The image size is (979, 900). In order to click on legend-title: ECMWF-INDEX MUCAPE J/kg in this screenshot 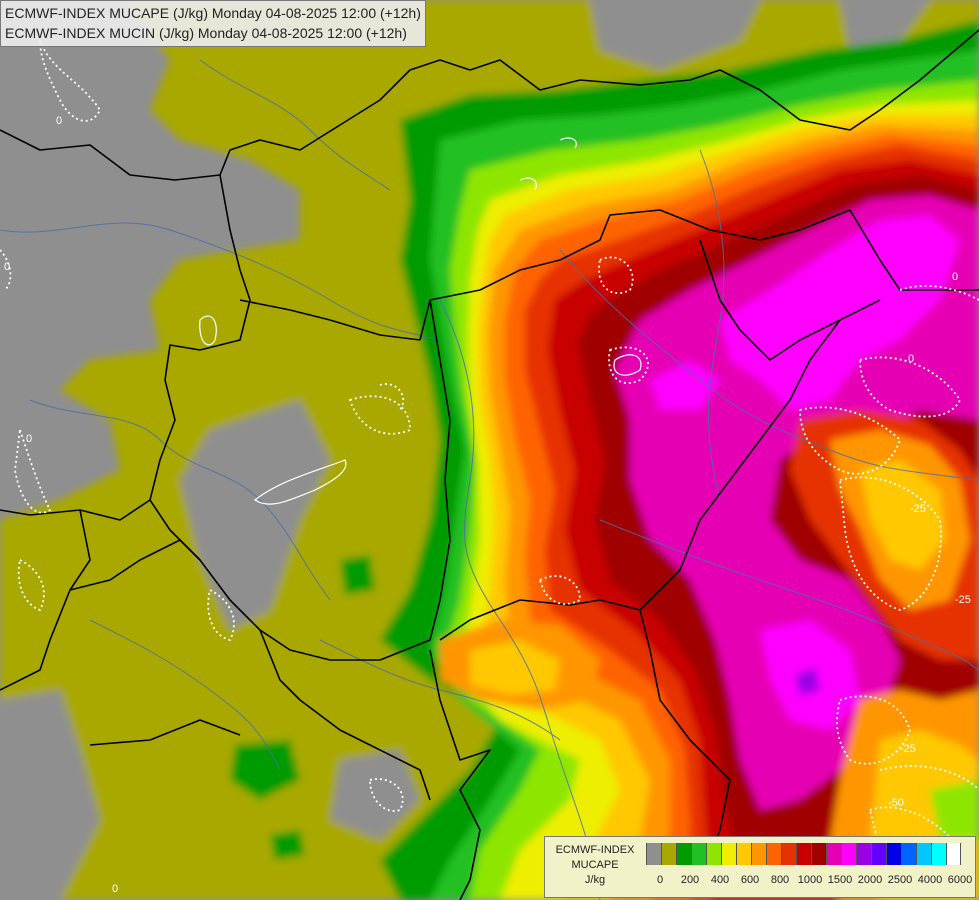, I will do `click(595, 865)`.